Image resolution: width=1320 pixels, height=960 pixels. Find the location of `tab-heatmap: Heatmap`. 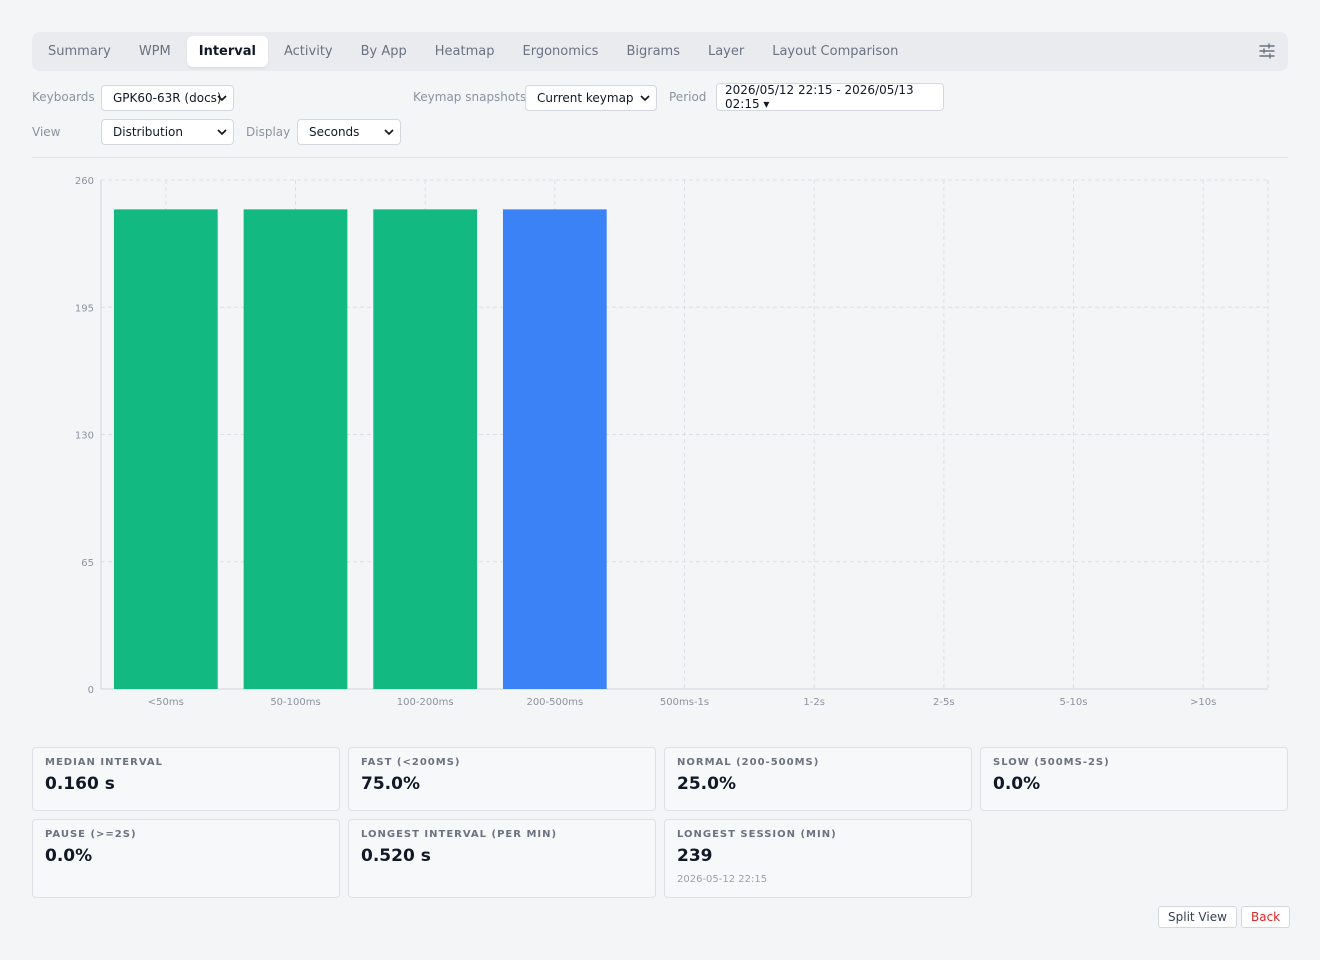

tab-heatmap: Heatmap is located at coordinates (464, 51).